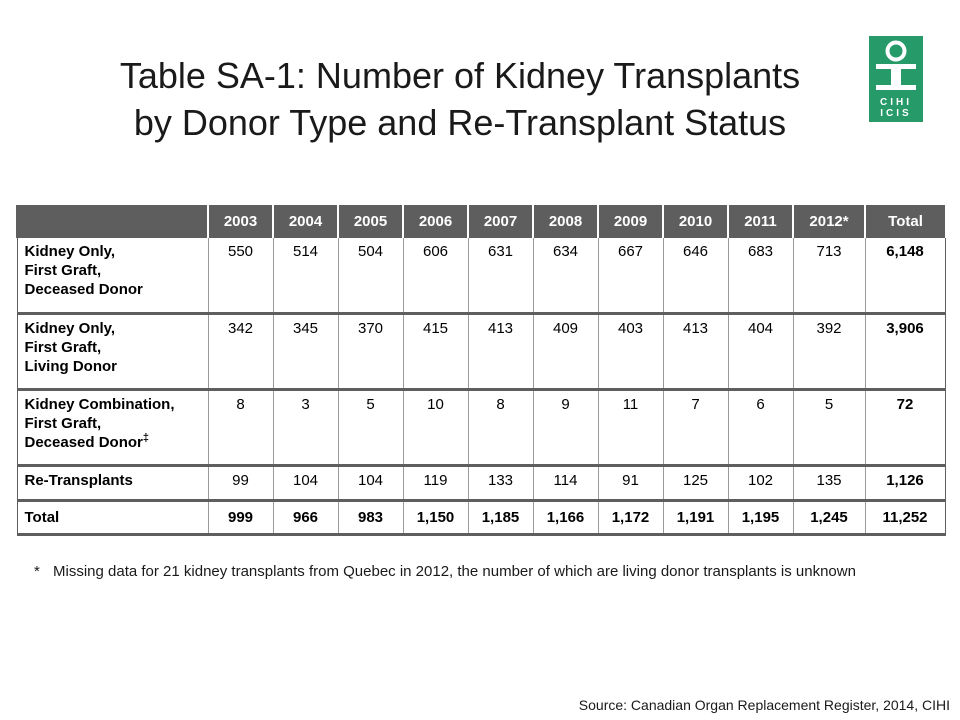  I want to click on table-cell: 6, so click(760, 428).